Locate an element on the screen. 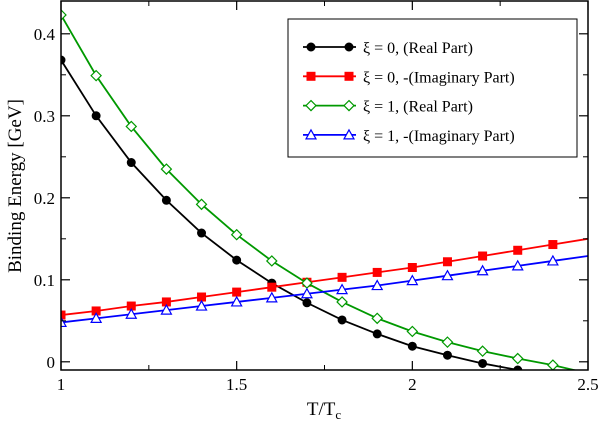  legend-label: ξ = 1, (Real Part) is located at coordinates (418, 107).